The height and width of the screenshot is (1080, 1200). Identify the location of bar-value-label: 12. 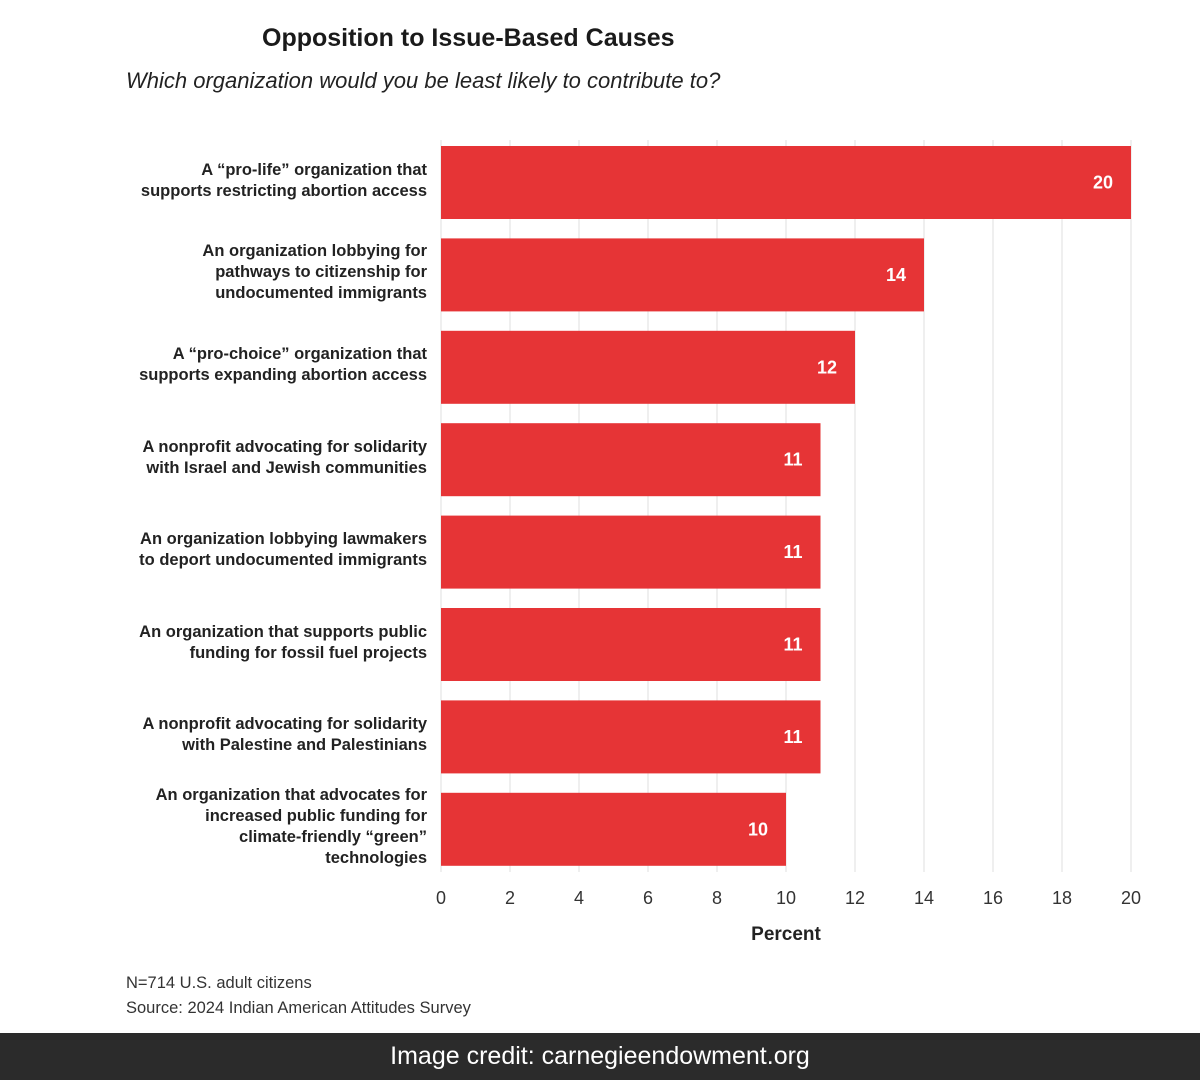
(827, 367).